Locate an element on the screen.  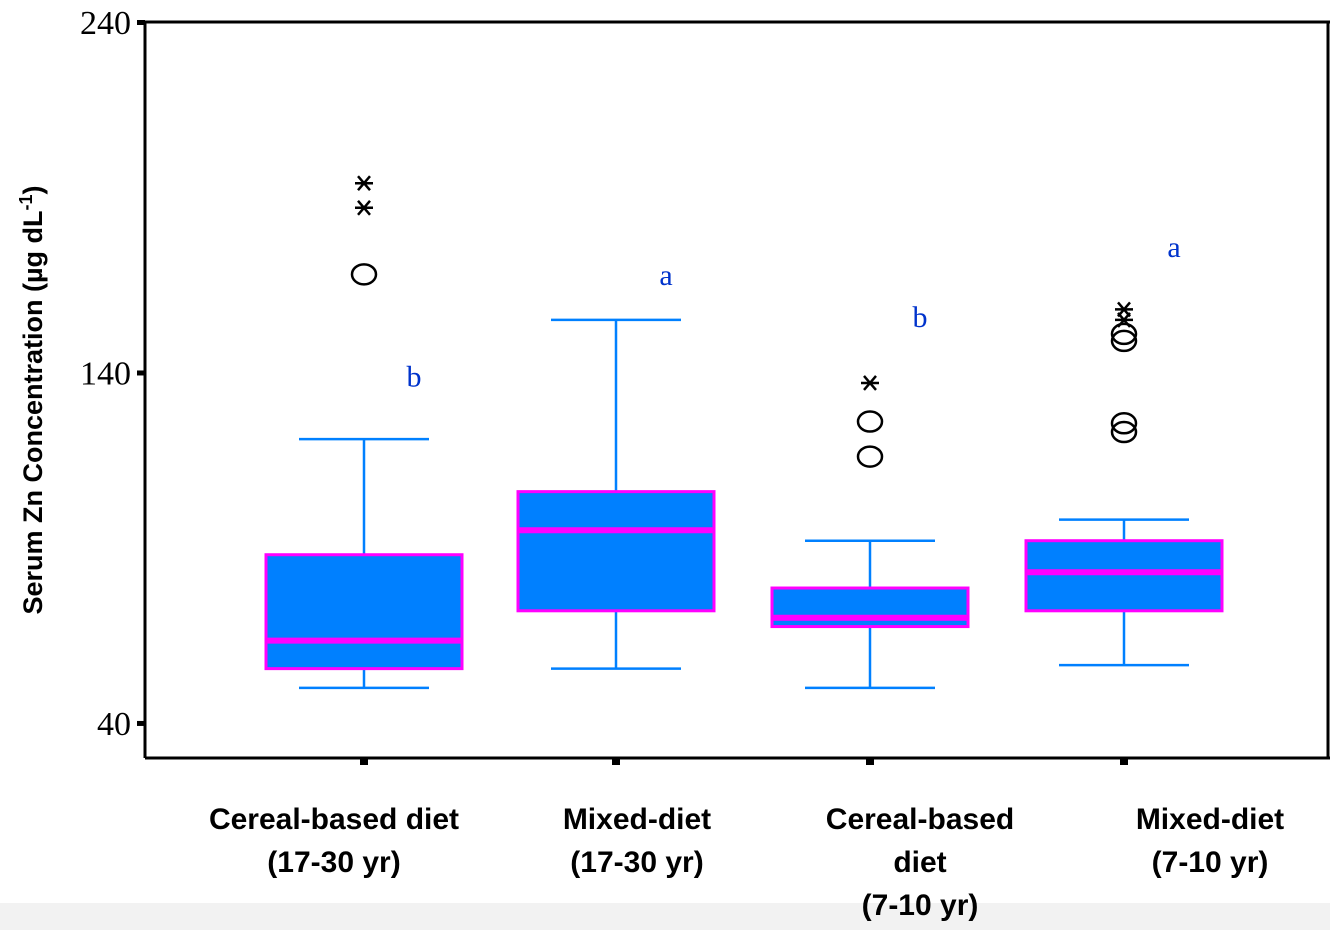
y-axis-label-superscript: -1 is located at coordinates (26, 202).